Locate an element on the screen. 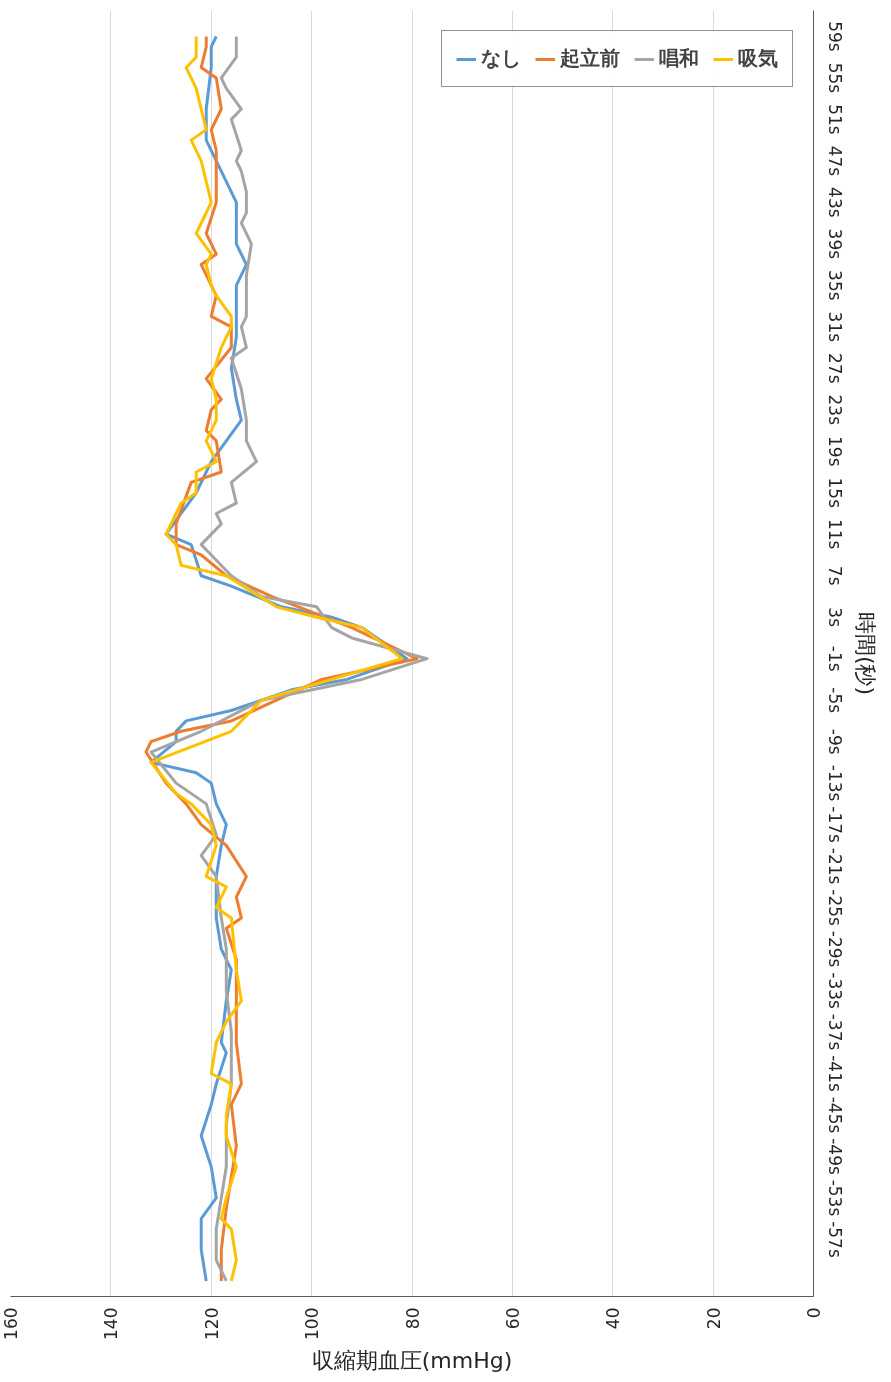  y-tick-label: -33s is located at coordinates (834, 991).